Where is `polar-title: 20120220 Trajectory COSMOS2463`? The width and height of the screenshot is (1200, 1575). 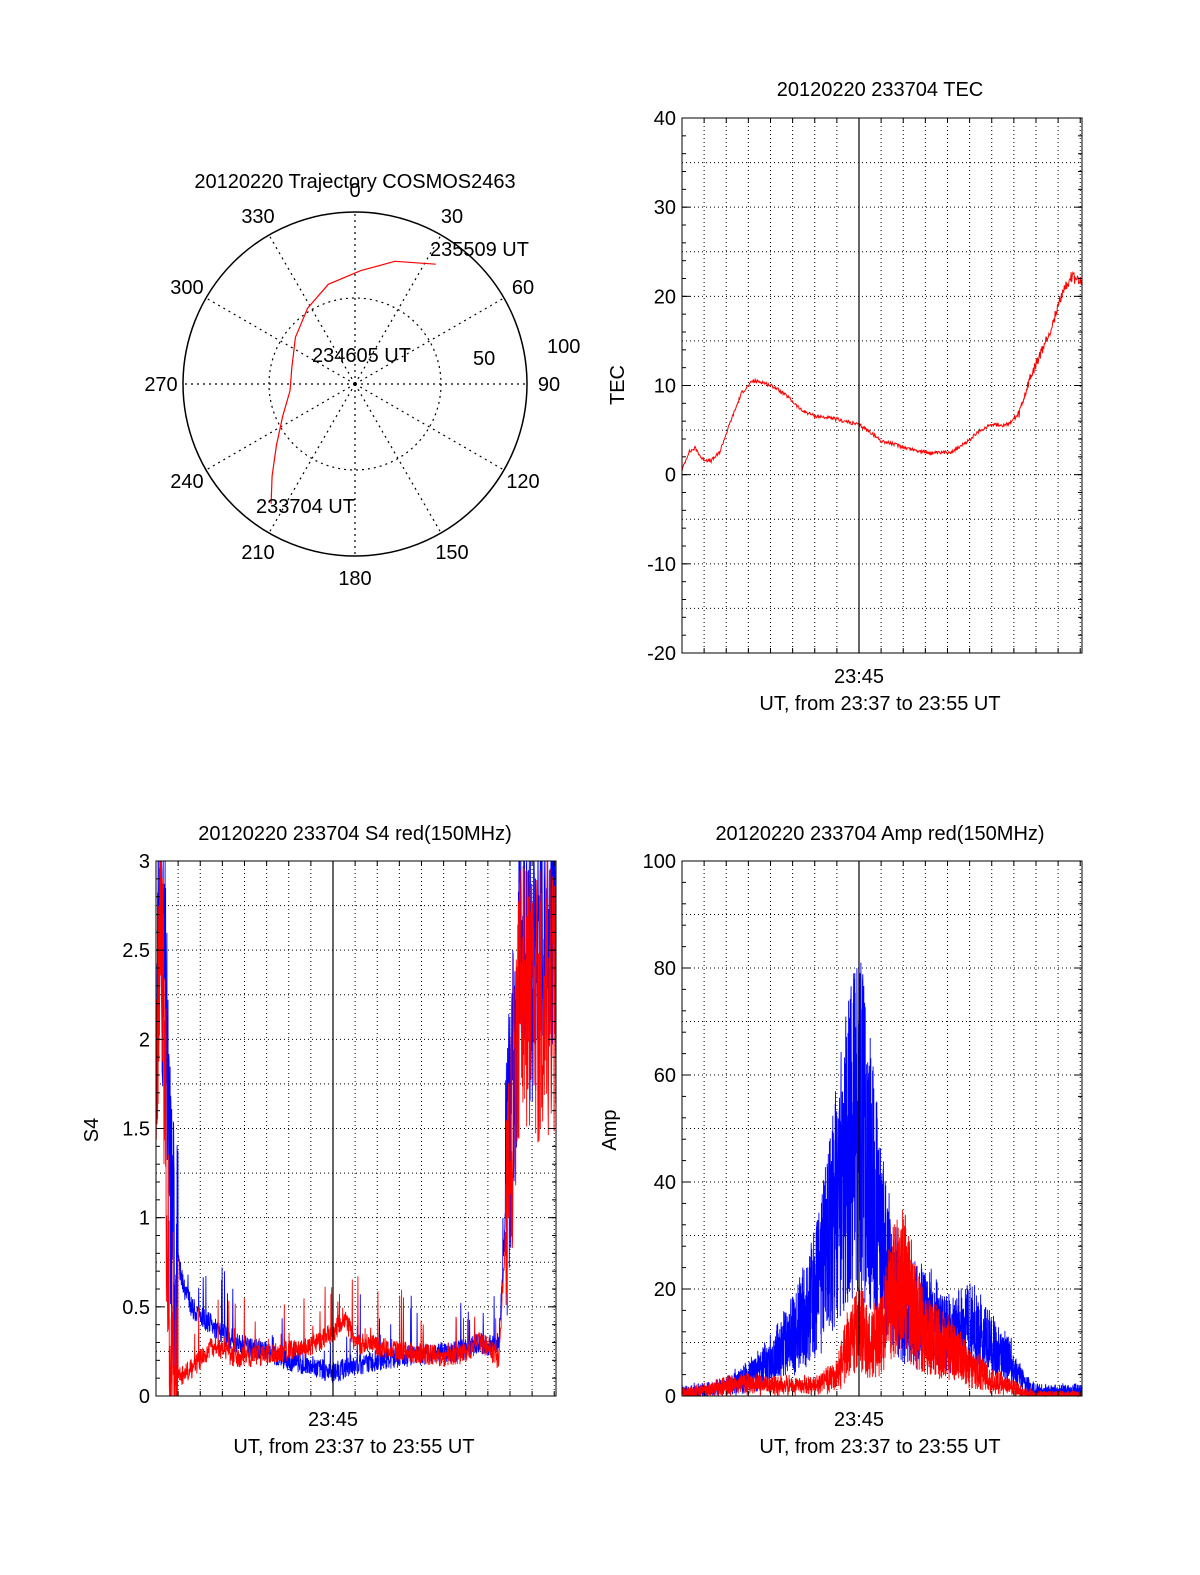
polar-title: 20120220 Trajectory COSMOS2463 is located at coordinates (354, 182).